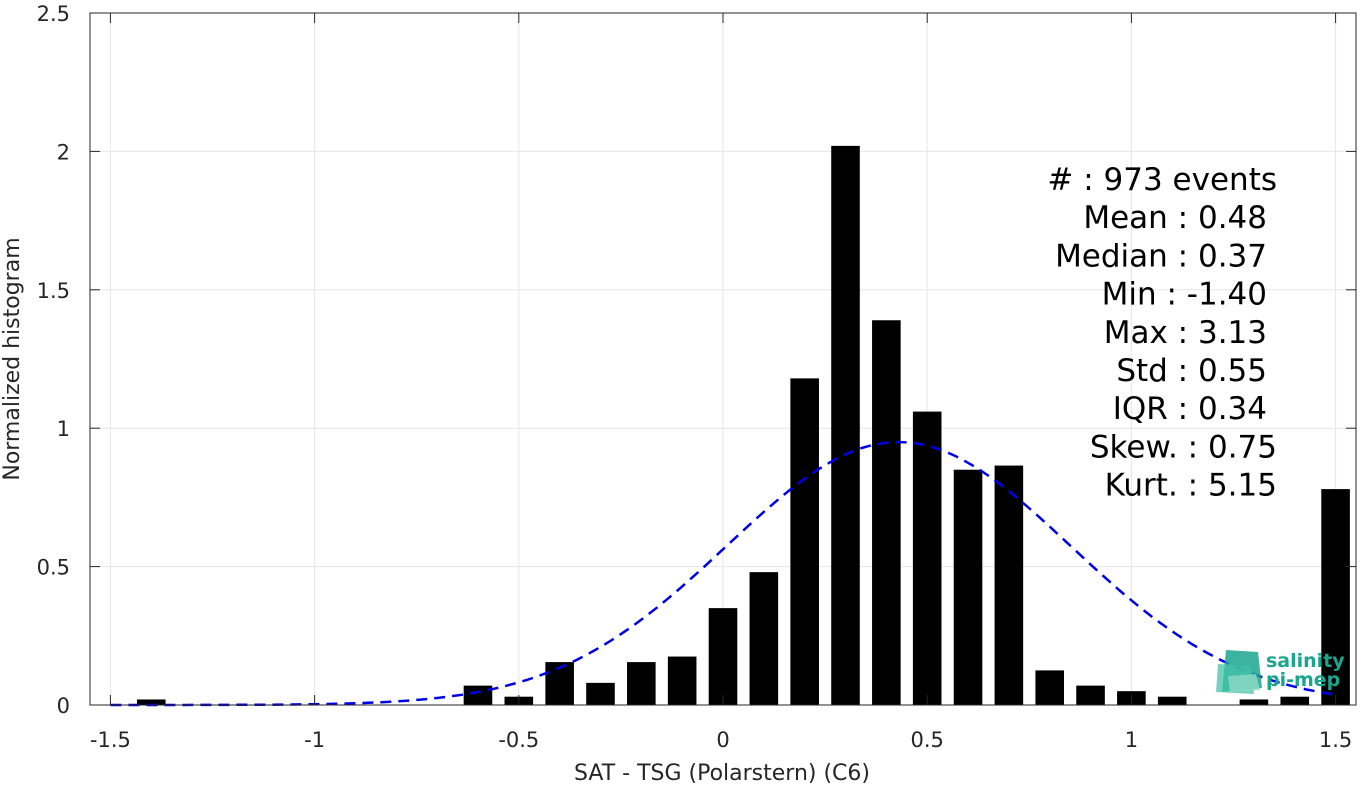  What do you see at coordinates (63, 152) in the screenshot?
I see `y-tick-label-4: 2` at bounding box center [63, 152].